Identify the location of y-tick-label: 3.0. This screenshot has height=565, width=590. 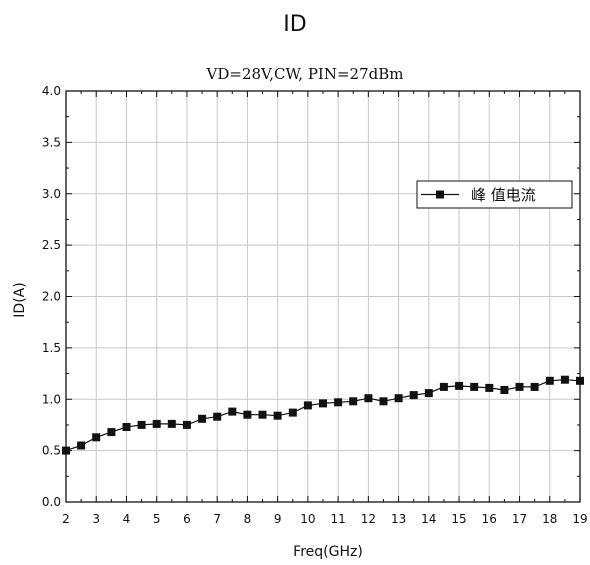
(51, 194).